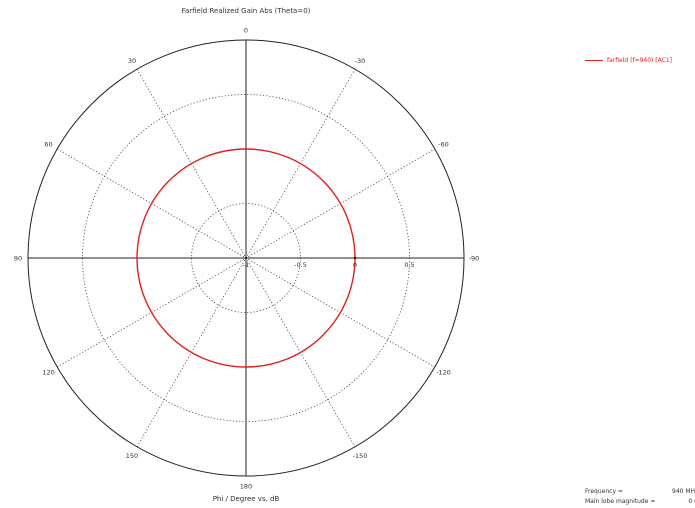 Image resolution: width=695 pixels, height=508 pixels. Describe the element at coordinates (246, 499) in the screenshot. I see `x-axis-label: Phi / Degree vs. dB` at that location.